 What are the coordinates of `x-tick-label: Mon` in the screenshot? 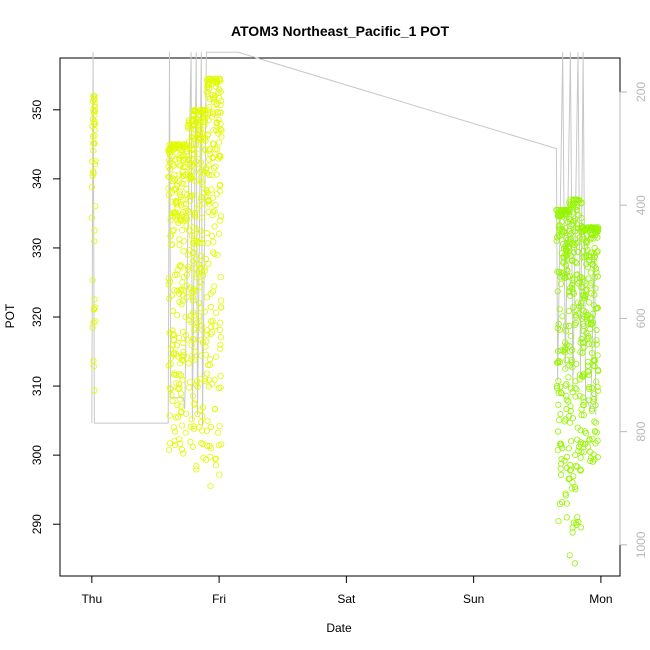 It's located at (600, 599).